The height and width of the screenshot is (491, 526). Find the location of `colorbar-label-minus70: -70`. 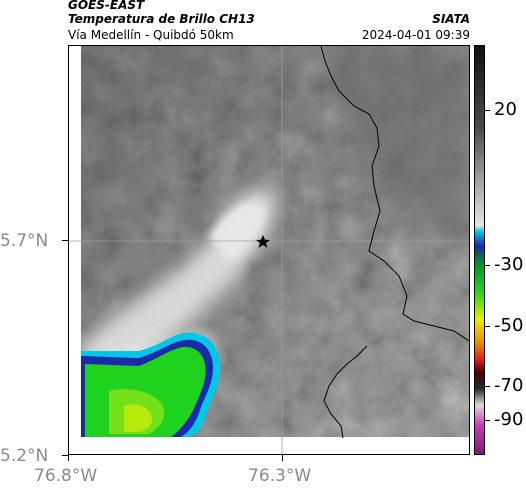

colorbar-label-minus70: -70 is located at coordinates (509, 385).